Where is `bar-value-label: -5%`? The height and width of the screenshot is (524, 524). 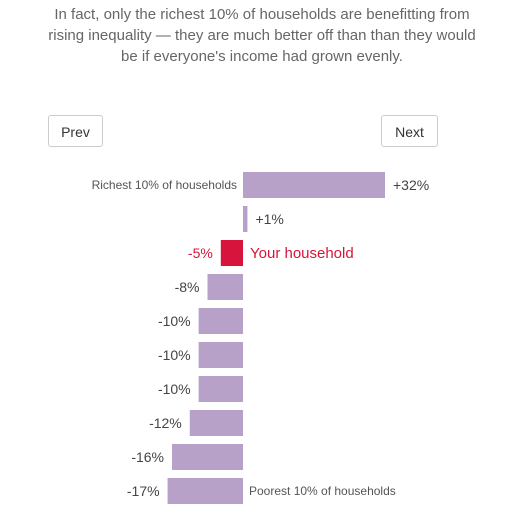 bar-value-label: -5% is located at coordinates (200, 253).